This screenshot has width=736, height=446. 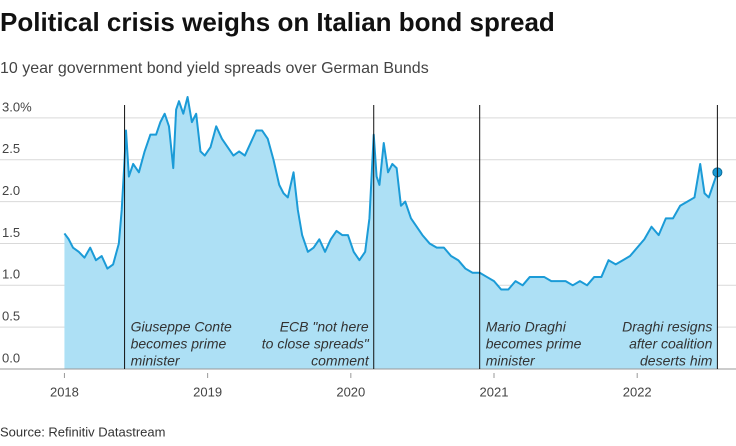 What do you see at coordinates (64, 391) in the screenshot?
I see `x-tick-label: 2018` at bounding box center [64, 391].